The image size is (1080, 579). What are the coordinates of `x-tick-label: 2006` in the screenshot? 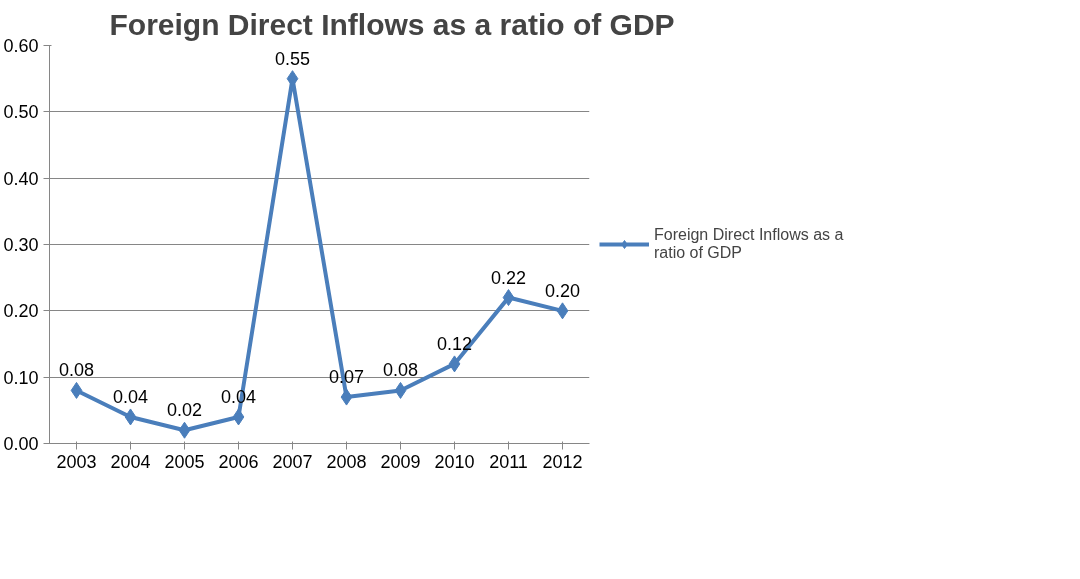 It's located at (238, 461).